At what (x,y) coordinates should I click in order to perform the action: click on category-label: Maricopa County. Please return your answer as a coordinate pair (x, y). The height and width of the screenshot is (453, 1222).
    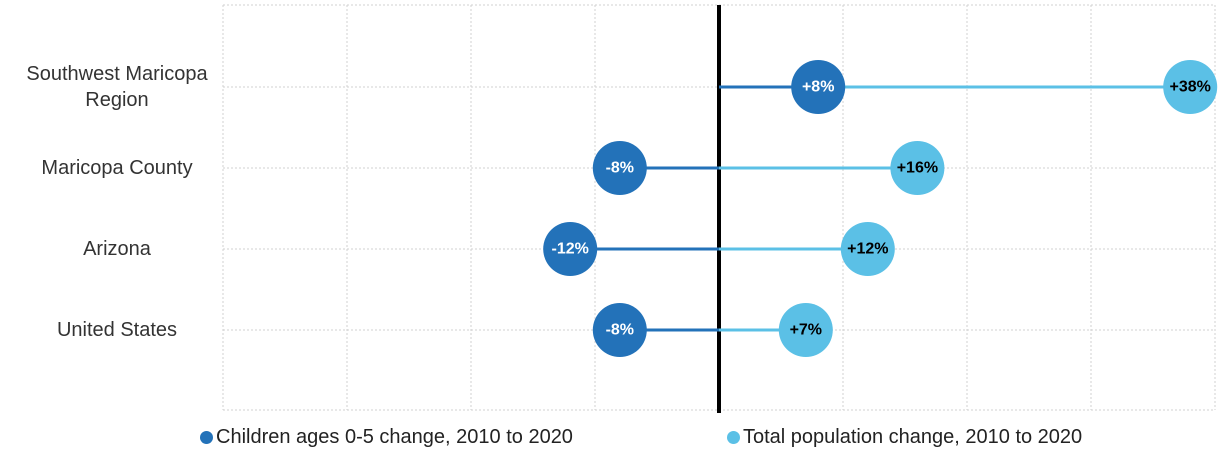
    Looking at the image, I should click on (117, 168).